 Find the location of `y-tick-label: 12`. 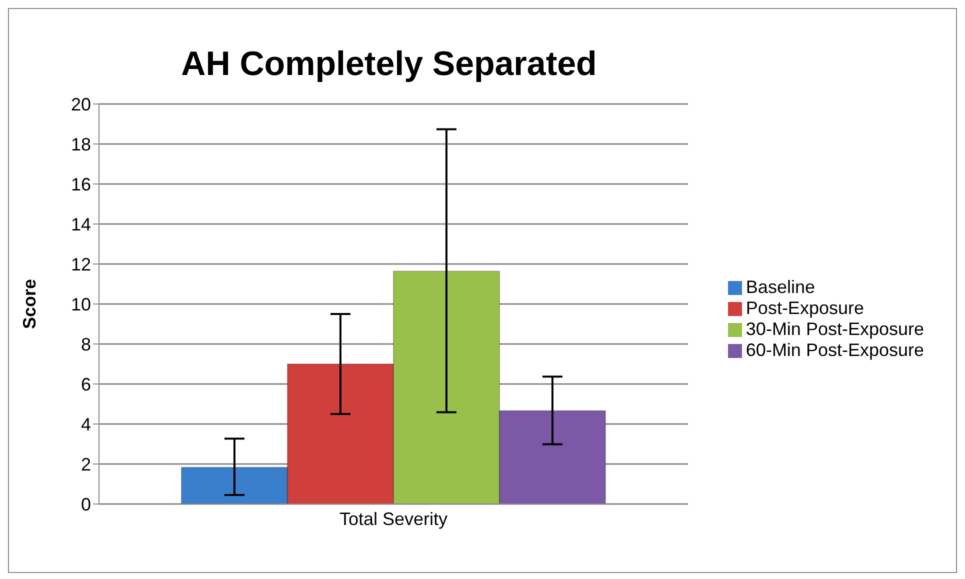

y-tick-label: 12 is located at coordinates (80, 264).